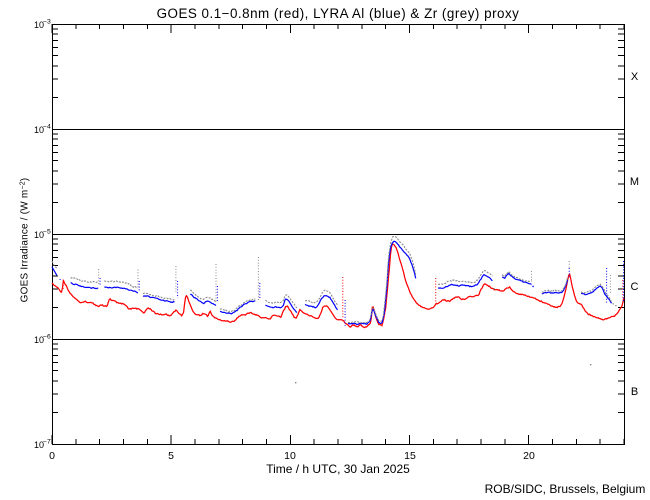  I want to click on svg-text: −3, so click(47, 22).